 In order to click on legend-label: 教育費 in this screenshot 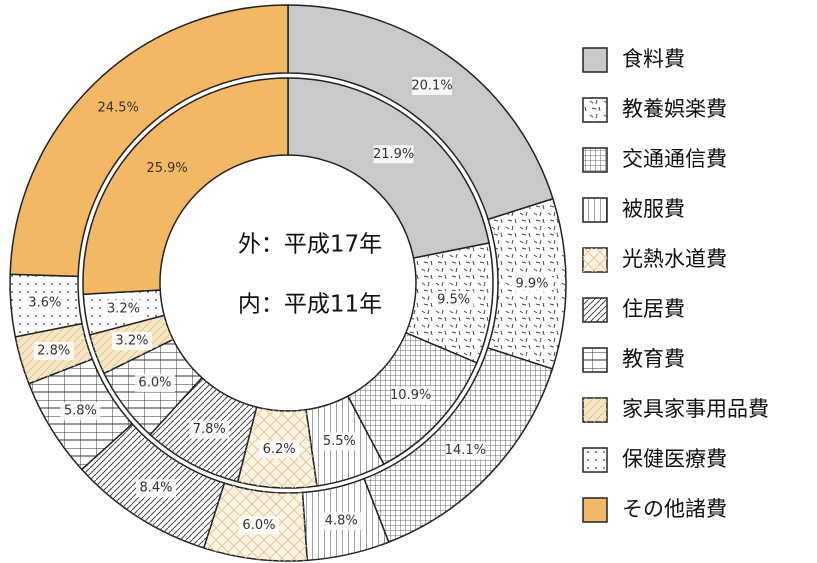, I will do `click(653, 359)`.